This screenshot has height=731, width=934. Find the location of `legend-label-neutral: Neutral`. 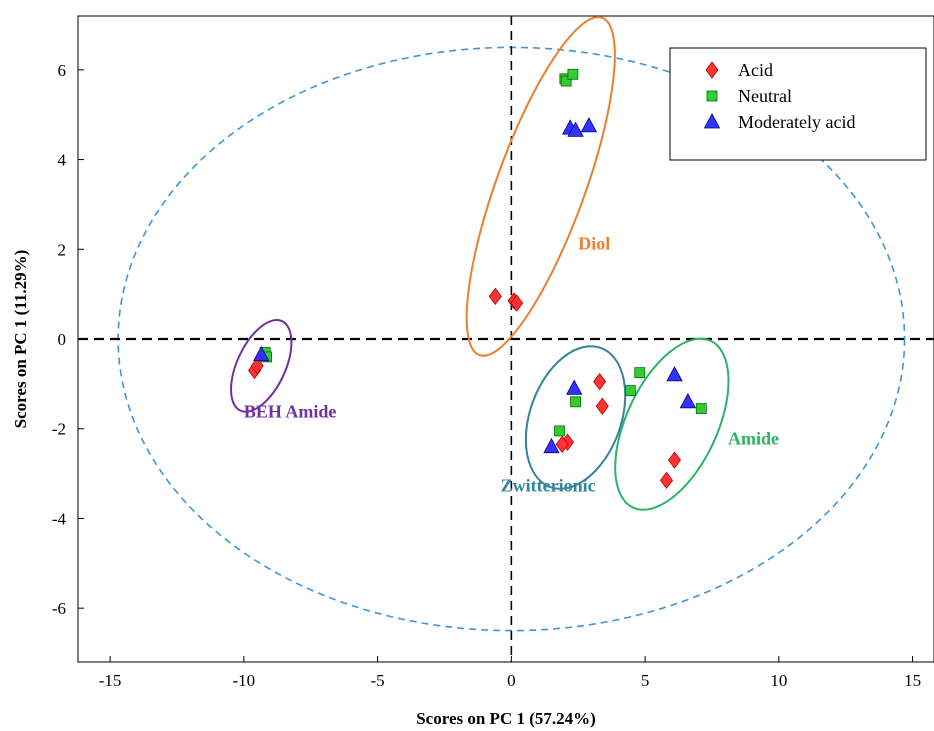

legend-label-neutral: Neutral is located at coordinates (765, 96).